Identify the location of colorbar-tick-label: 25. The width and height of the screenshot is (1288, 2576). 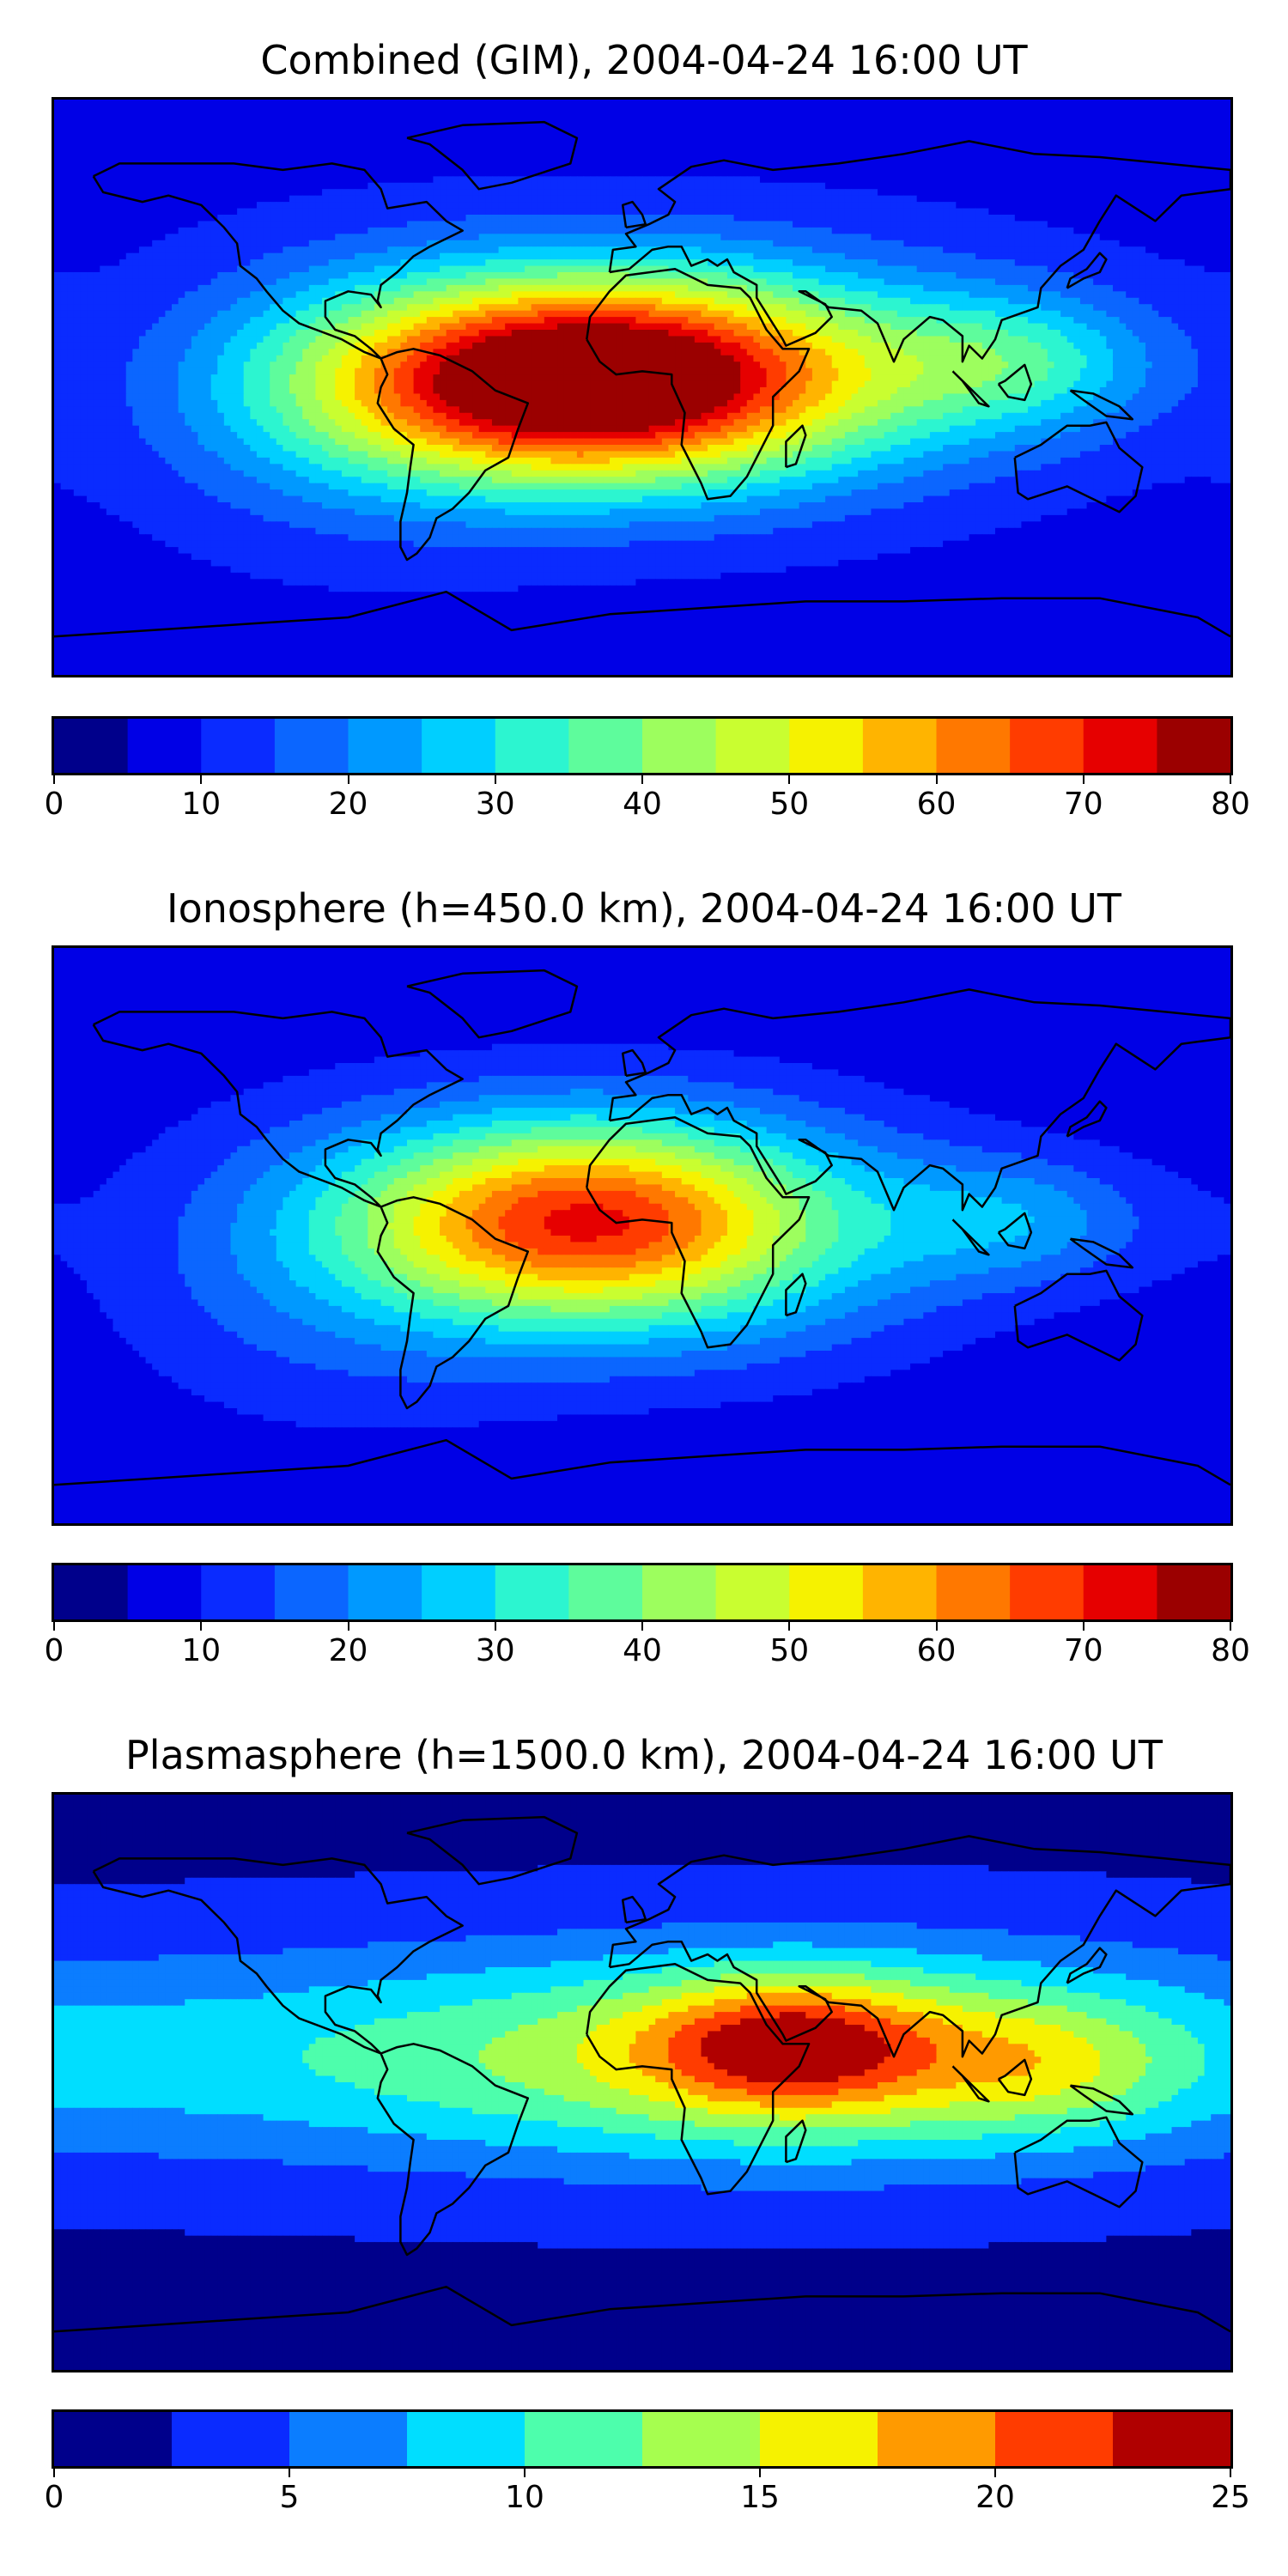
(1230, 2498).